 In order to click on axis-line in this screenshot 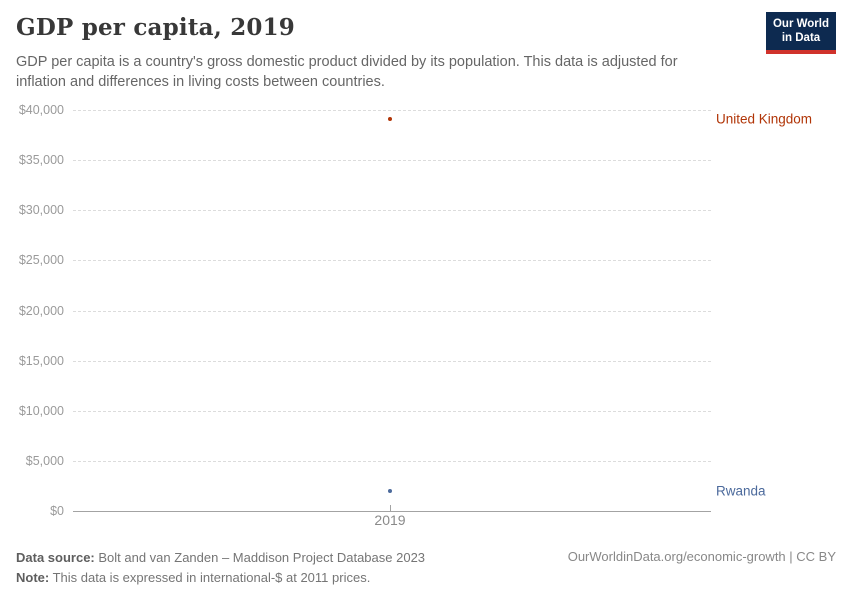, I will do `click(392, 511)`.